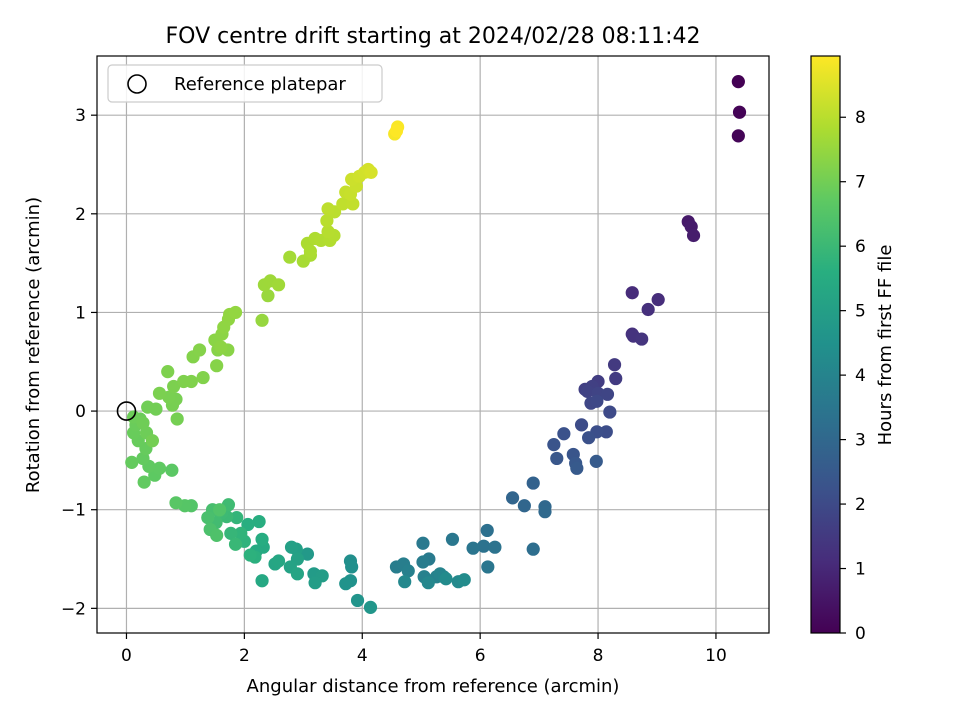  What do you see at coordinates (598, 656) in the screenshot?
I see `x-tick-label: 8` at bounding box center [598, 656].